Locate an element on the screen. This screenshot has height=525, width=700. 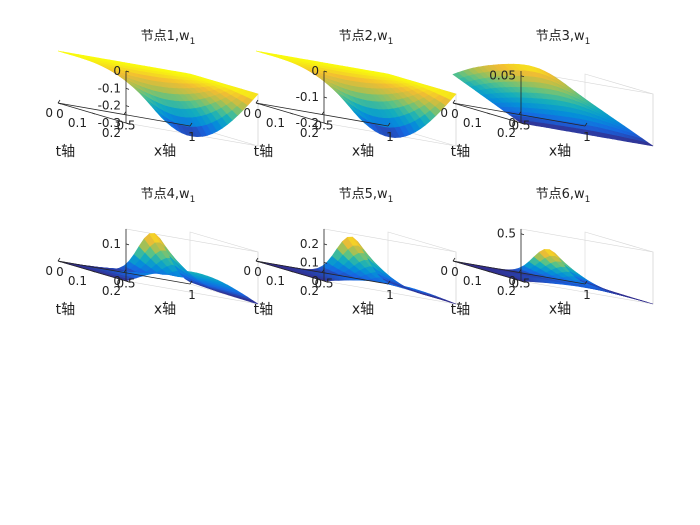
z-tick-label: 0.05 is located at coordinates (502, 76).